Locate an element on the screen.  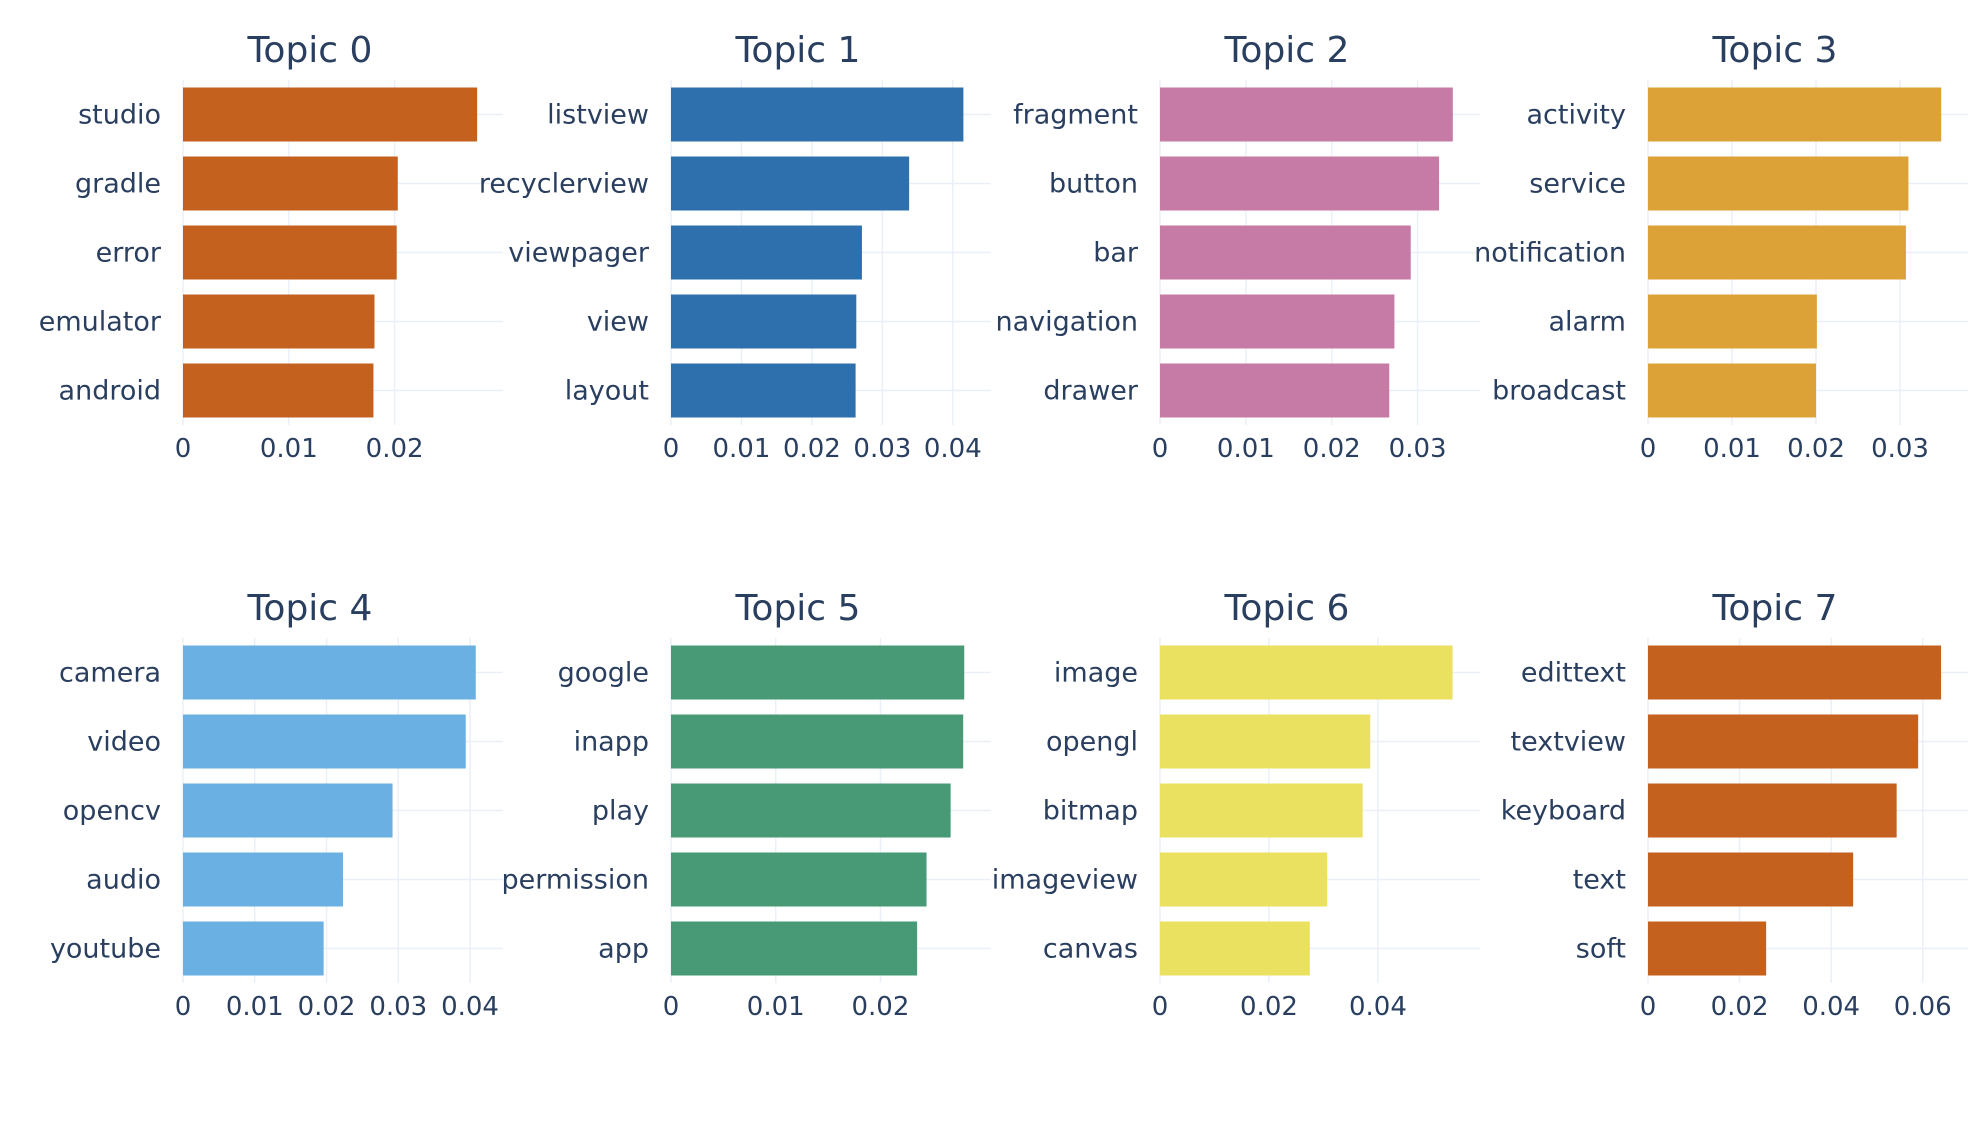
bar-soft is located at coordinates (1707, 948).